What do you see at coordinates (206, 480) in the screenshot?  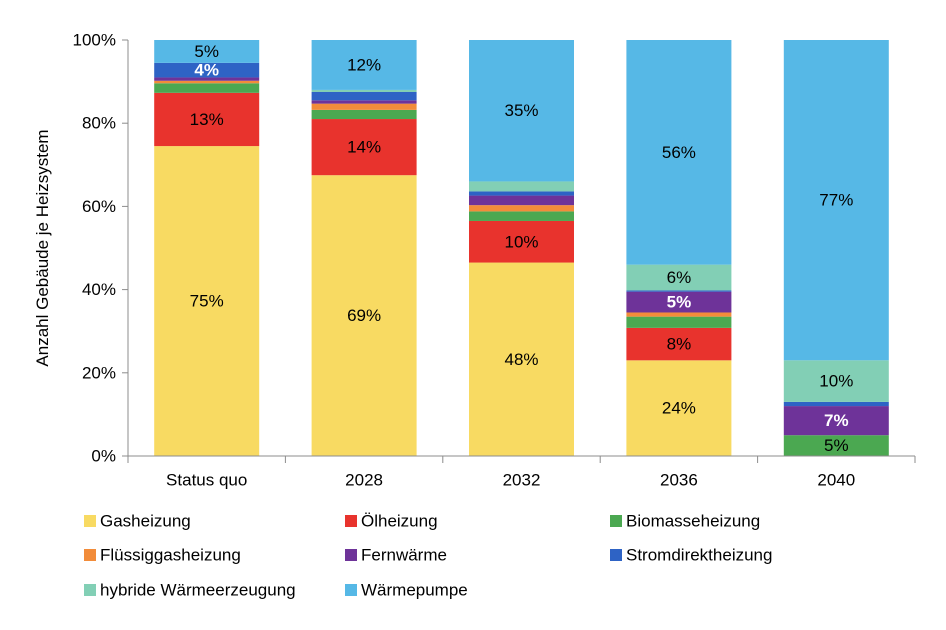 I see `x-tick-label: Status quo` at bounding box center [206, 480].